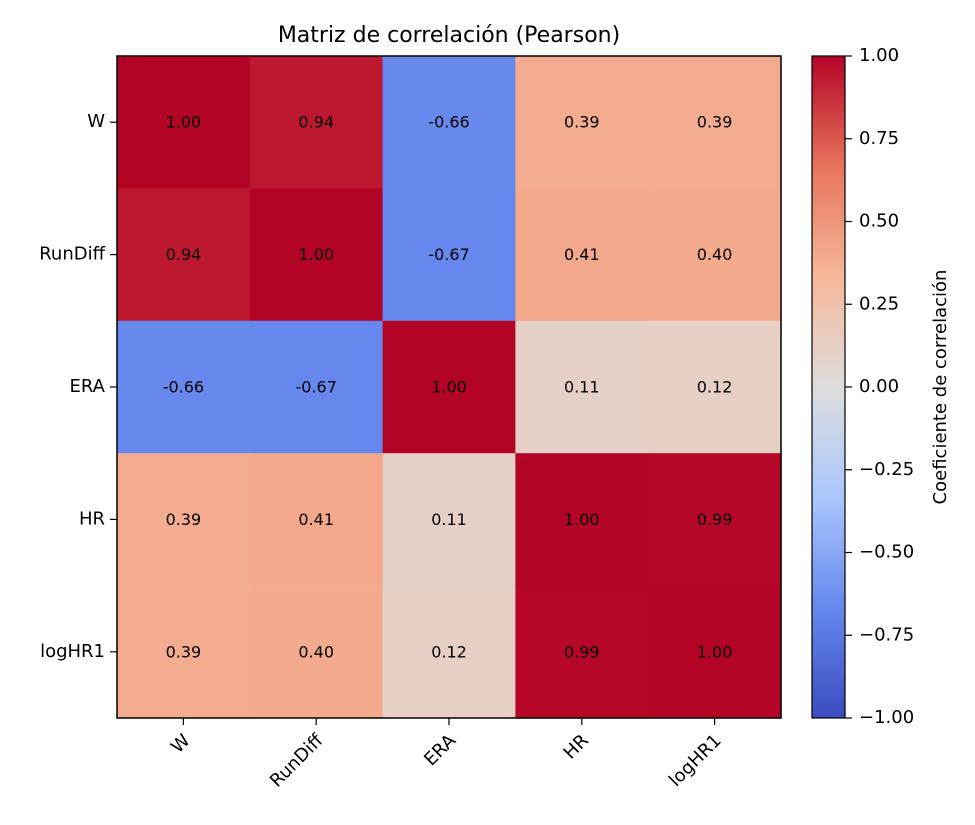  I want to click on y-tick-label: W, so click(96, 121).